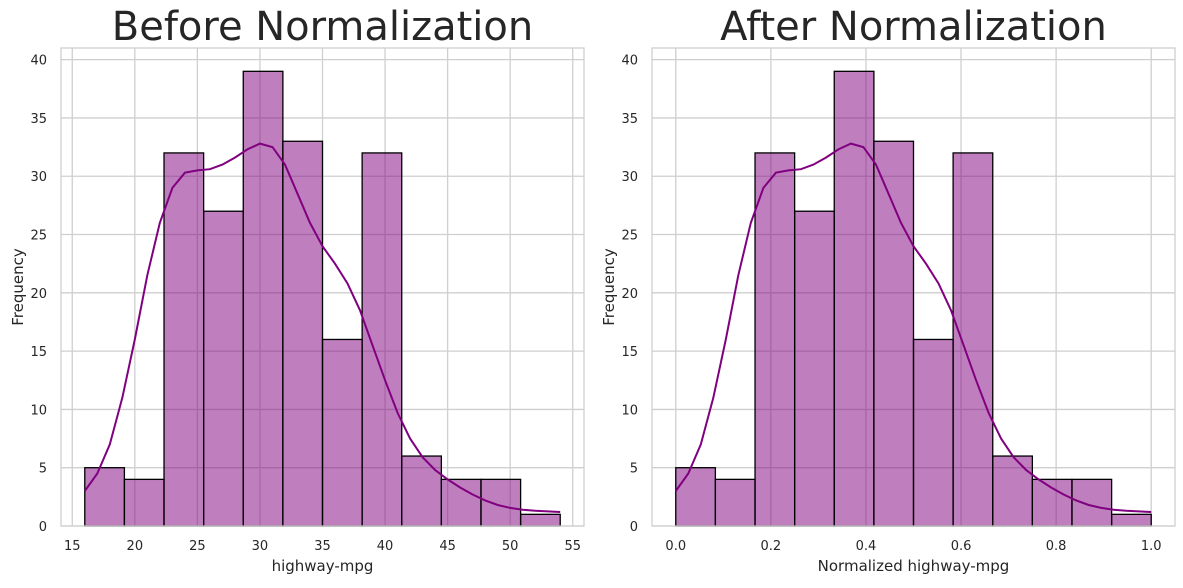  What do you see at coordinates (385, 546) in the screenshot?
I see `x-tick-label: 40` at bounding box center [385, 546].